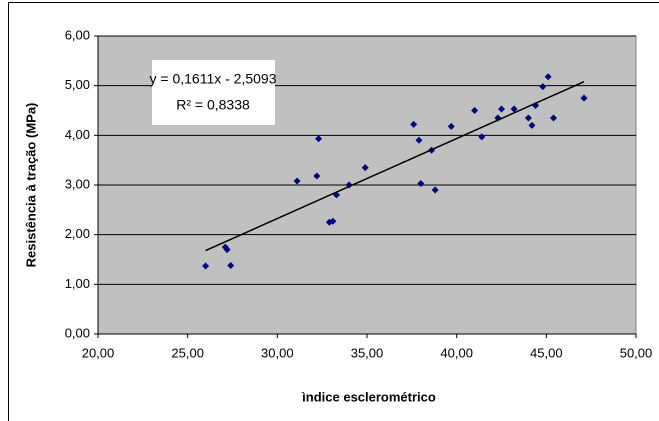 The height and width of the screenshot is (421, 659). What do you see at coordinates (77, 283) in the screenshot?
I see `y-tick-label: 1,00` at bounding box center [77, 283].